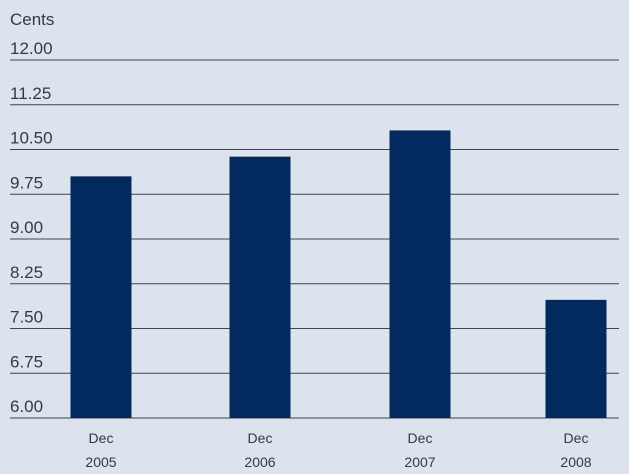 The height and width of the screenshot is (474, 629). Describe the element at coordinates (575, 462) in the screenshot. I see `x-tick-label: 2008` at that location.